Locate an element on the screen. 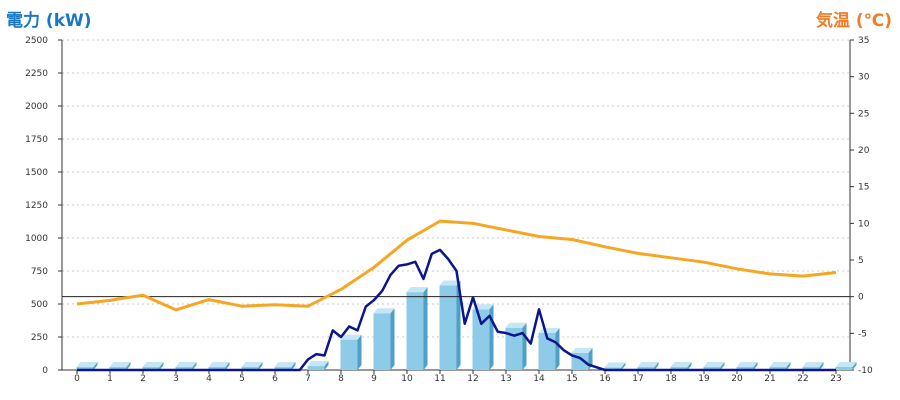  x-tick-label: 19 is located at coordinates (704, 379).